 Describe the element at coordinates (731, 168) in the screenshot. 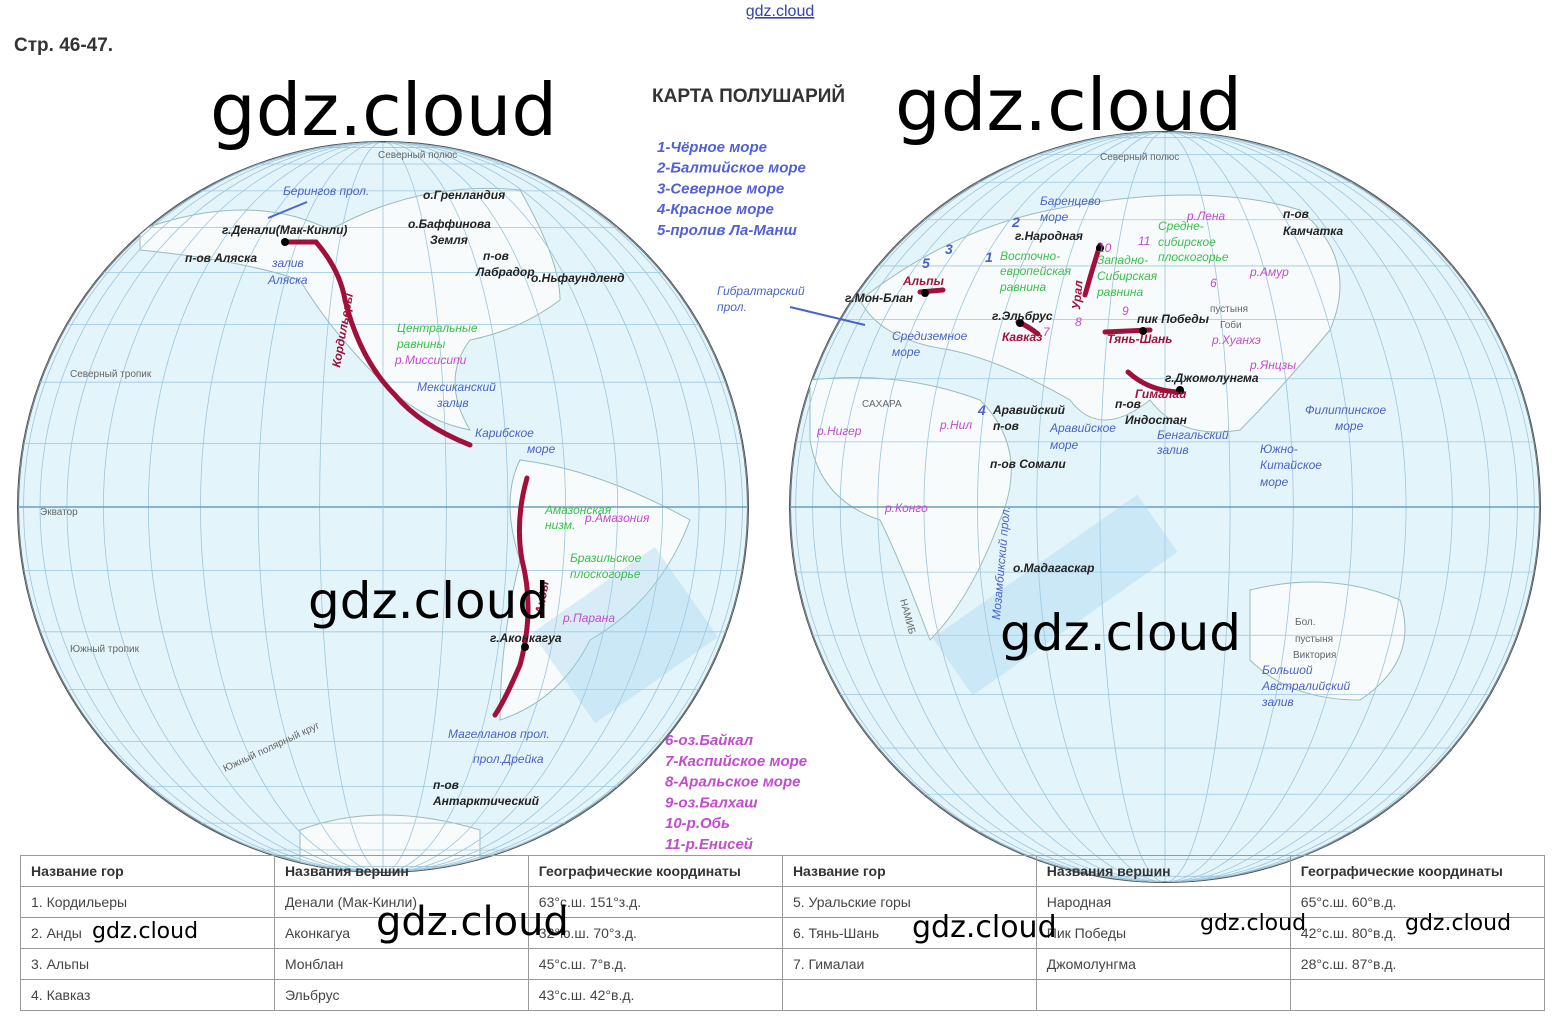

I see `legend-item: 2-Балтийское море` at that location.